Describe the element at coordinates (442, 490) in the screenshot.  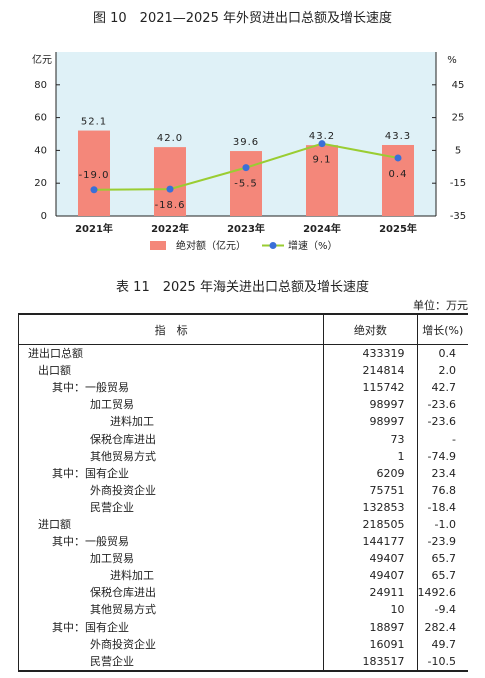
I see `table-cell: 76.8` at that location.